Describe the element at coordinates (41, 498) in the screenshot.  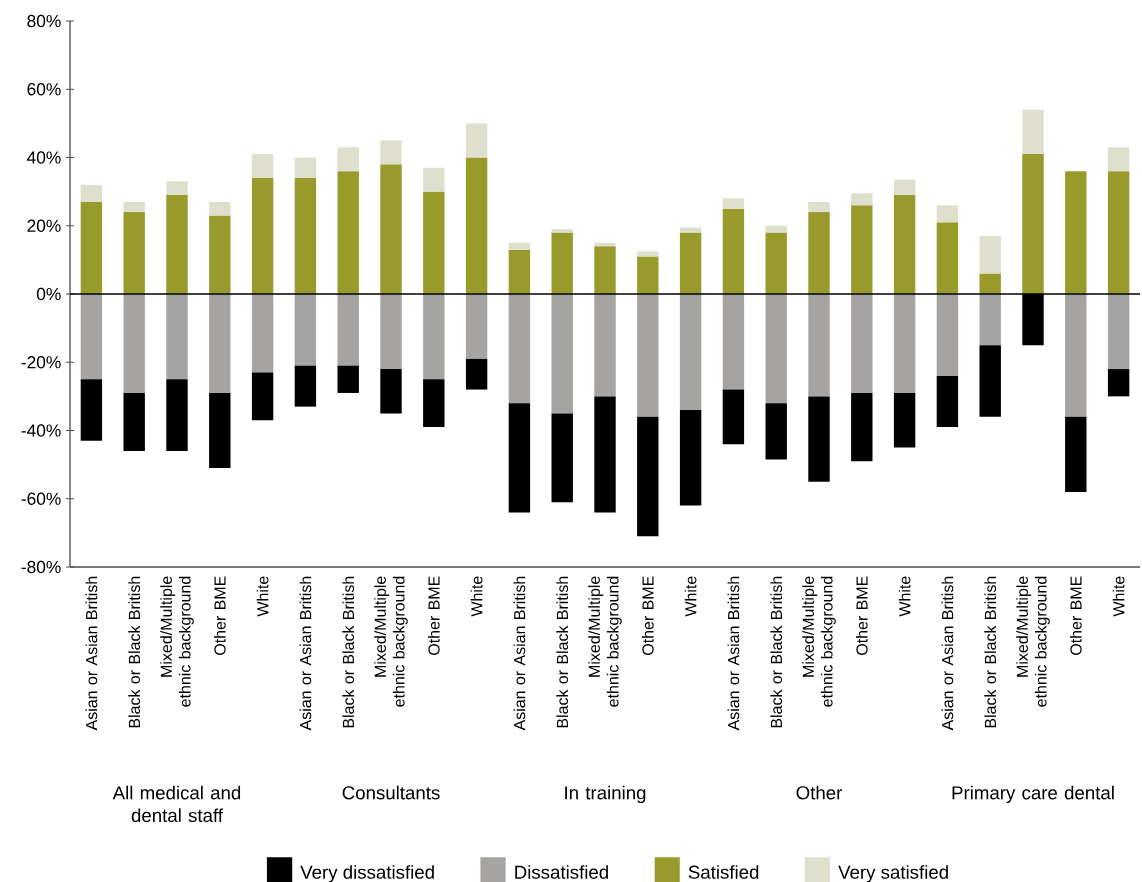
I see `y-tick-label: -60%` at that location.